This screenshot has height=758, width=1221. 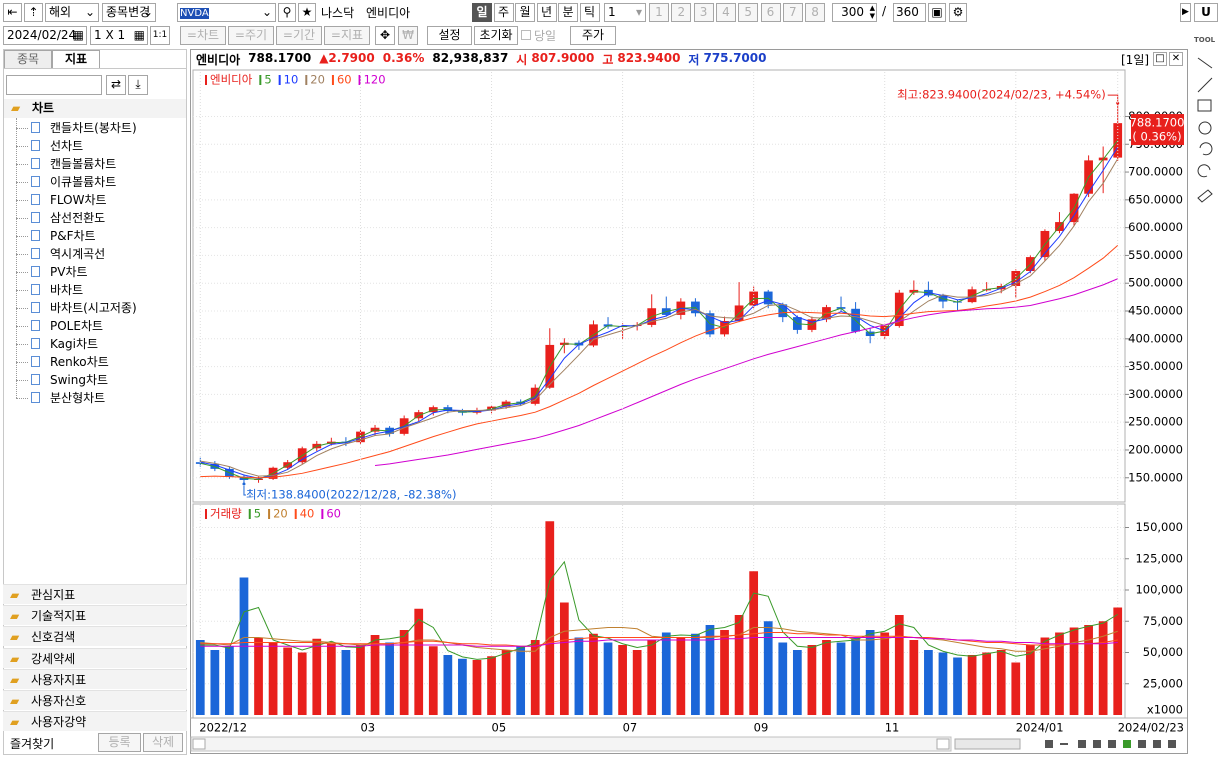 I want to click on folder: 사용자신호 ▰, so click(x=95, y=700).